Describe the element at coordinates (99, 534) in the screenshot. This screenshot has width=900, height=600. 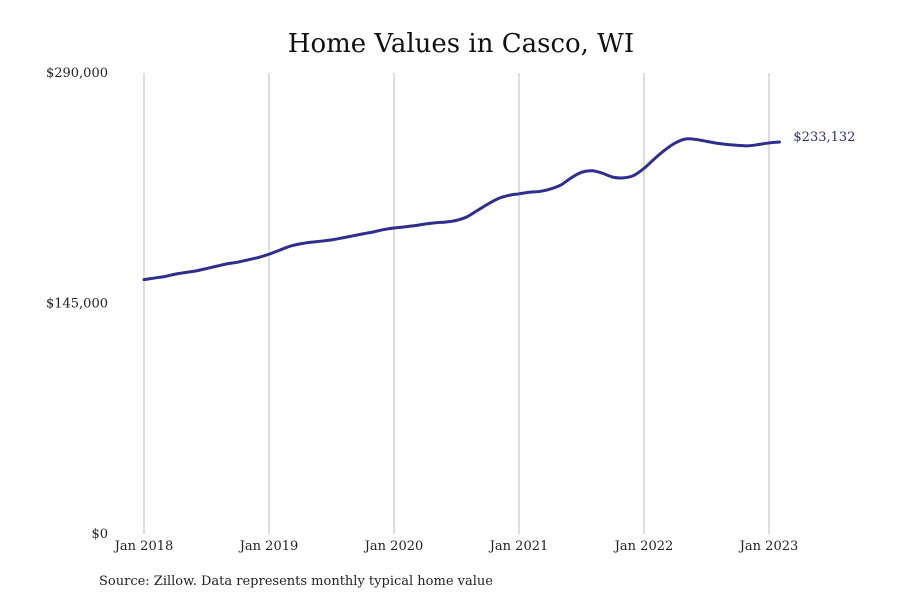
I see `y-tick-label: $0` at that location.